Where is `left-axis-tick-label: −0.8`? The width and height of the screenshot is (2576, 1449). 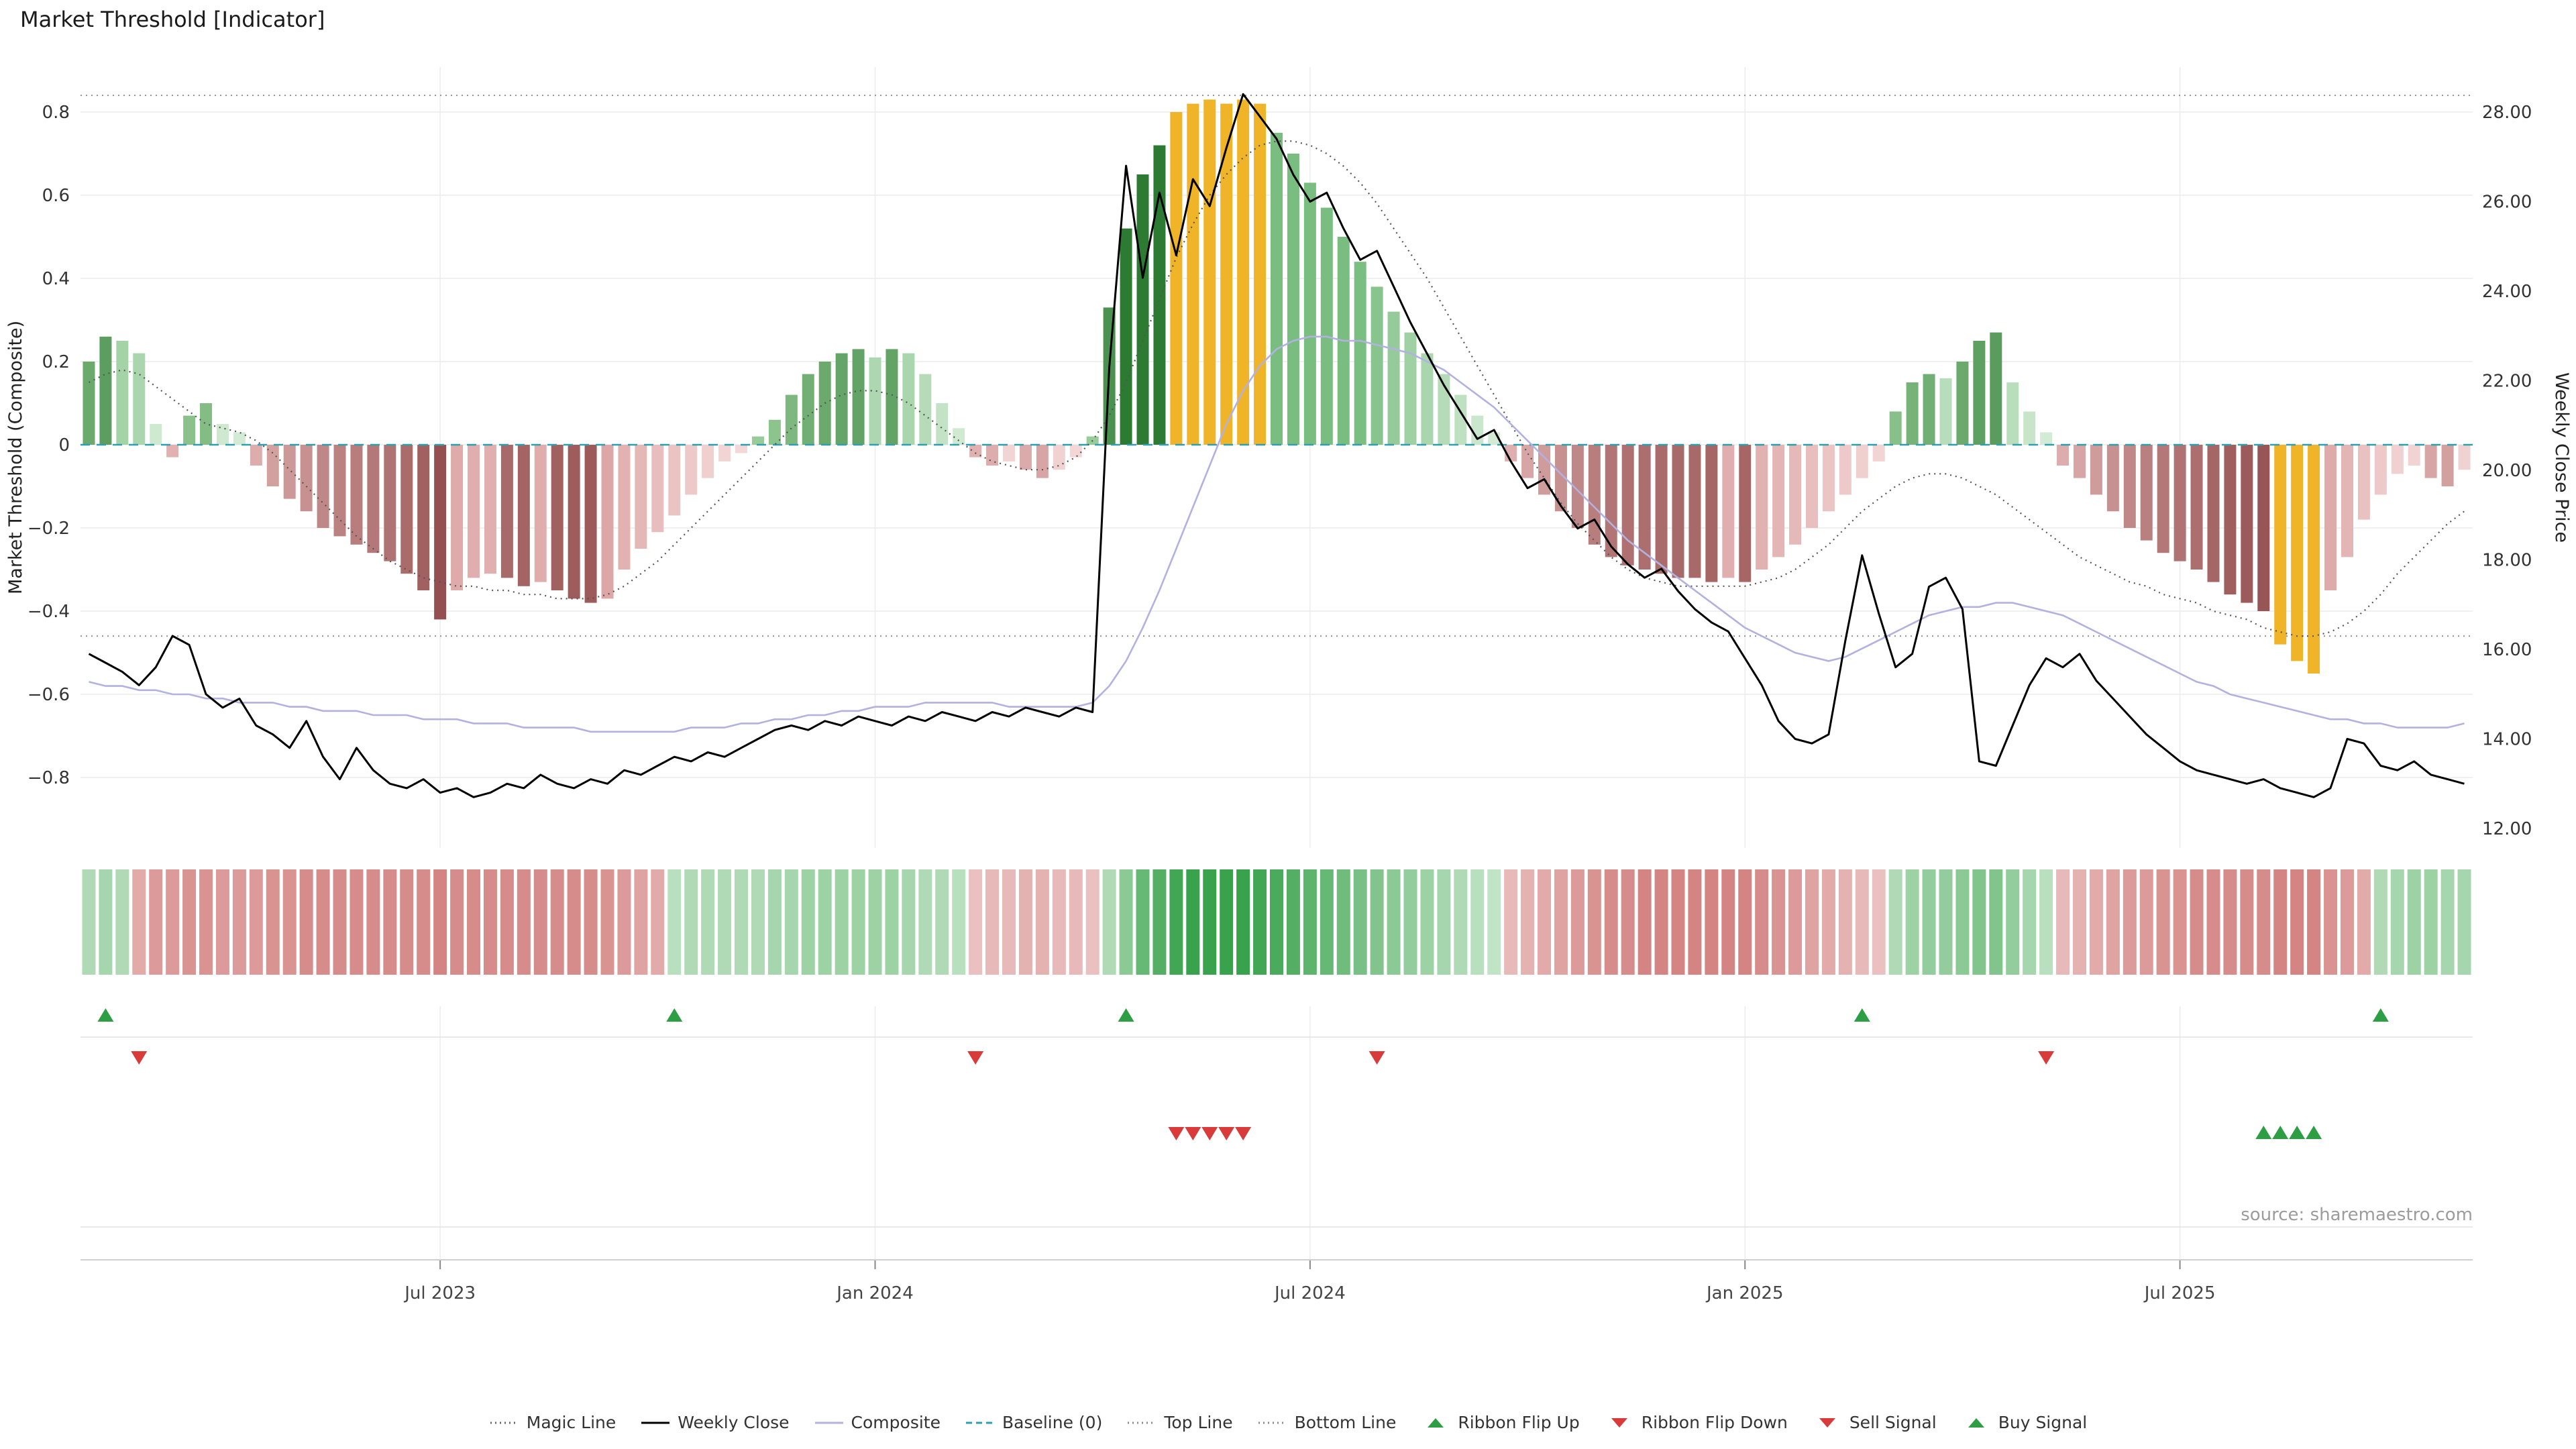 left-axis-tick-label: −0.8 is located at coordinates (49, 778).